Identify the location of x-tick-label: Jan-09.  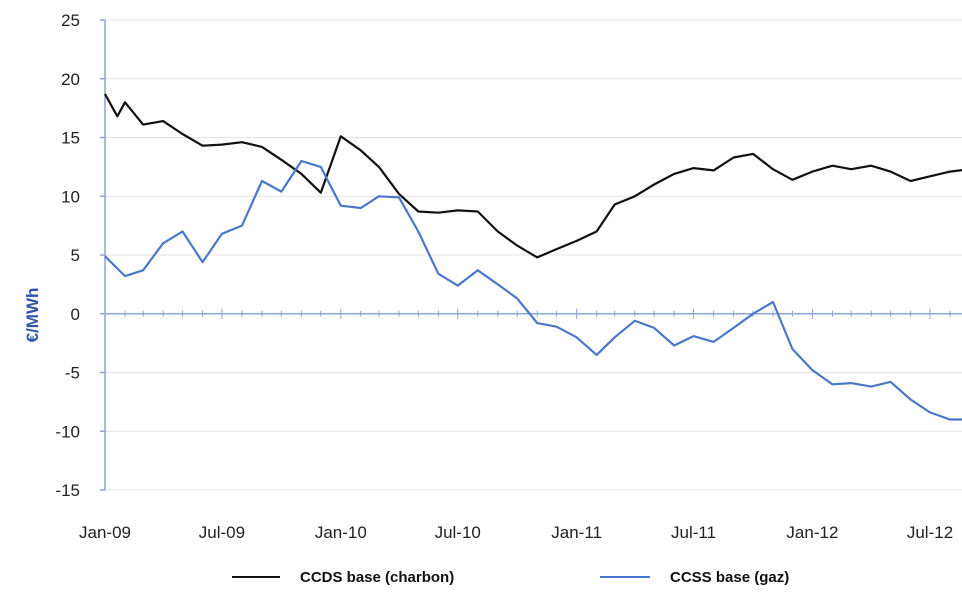
(105, 532).